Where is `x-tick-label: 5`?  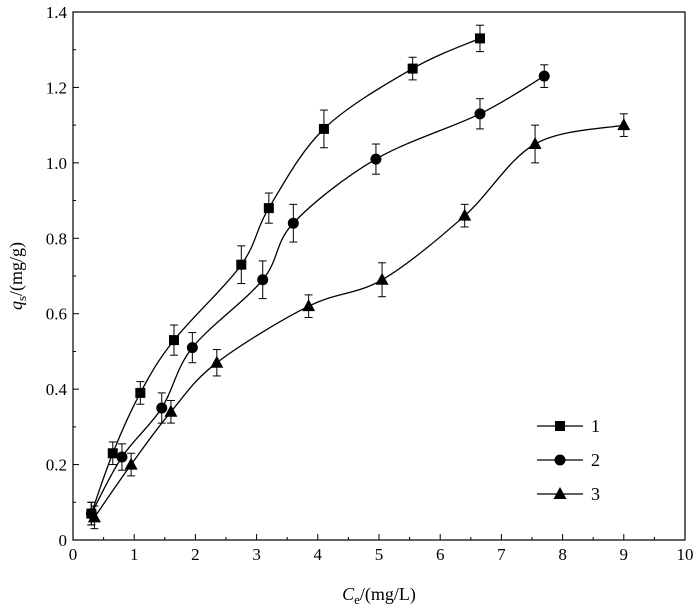
x-tick-label: 5 is located at coordinates (379, 554).